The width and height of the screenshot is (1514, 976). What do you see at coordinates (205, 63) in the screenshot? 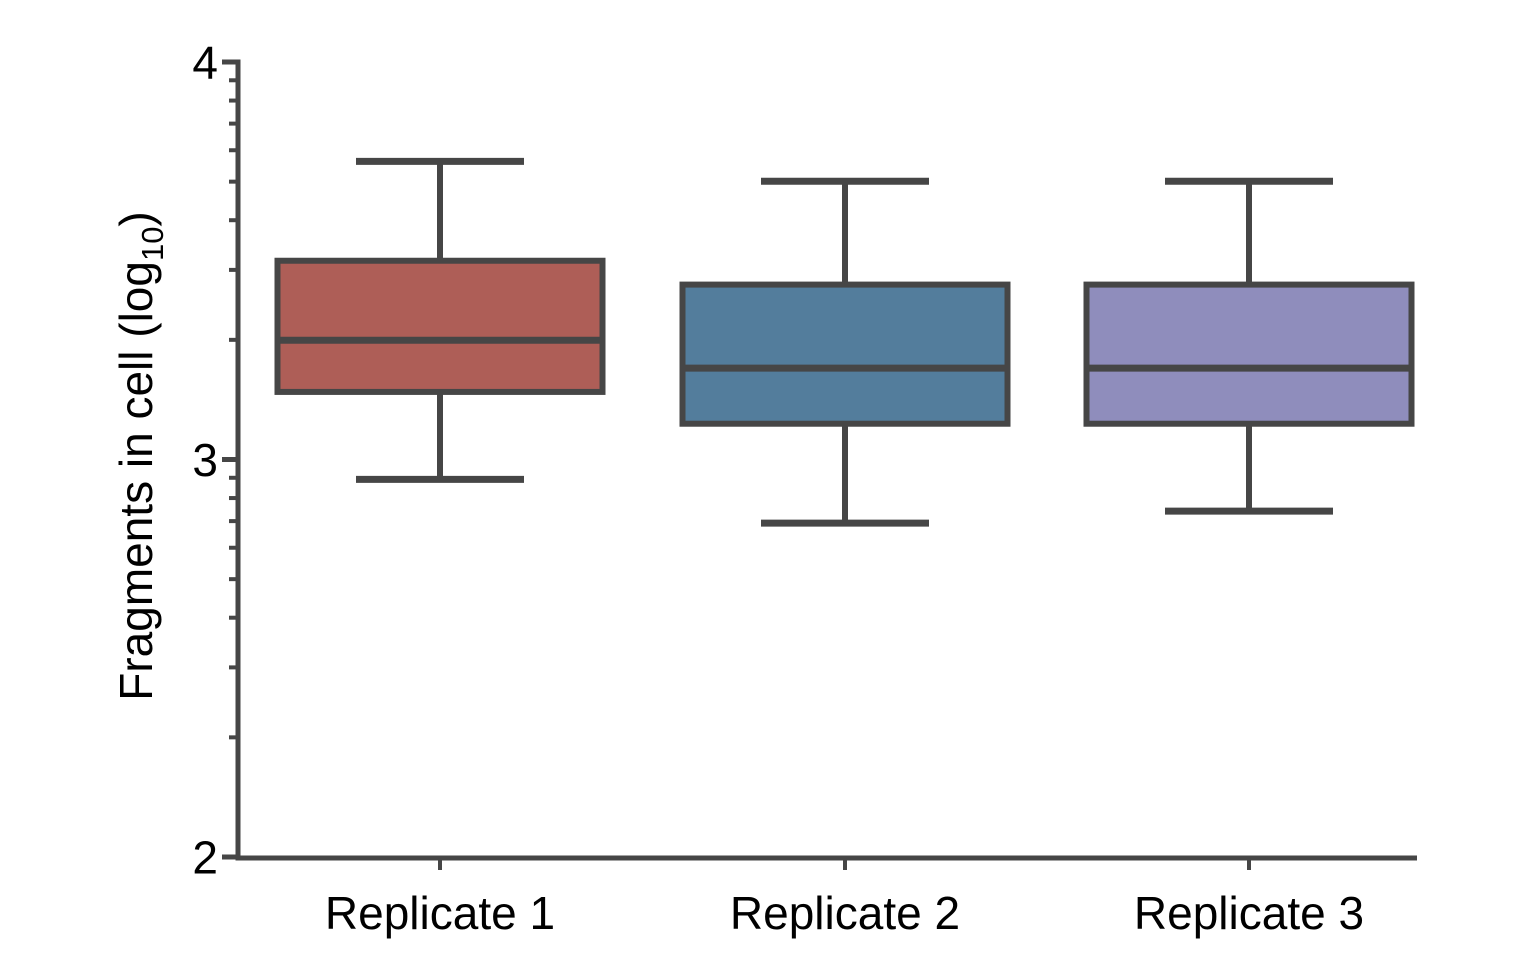
I see `y-tick-label: 4` at bounding box center [205, 63].